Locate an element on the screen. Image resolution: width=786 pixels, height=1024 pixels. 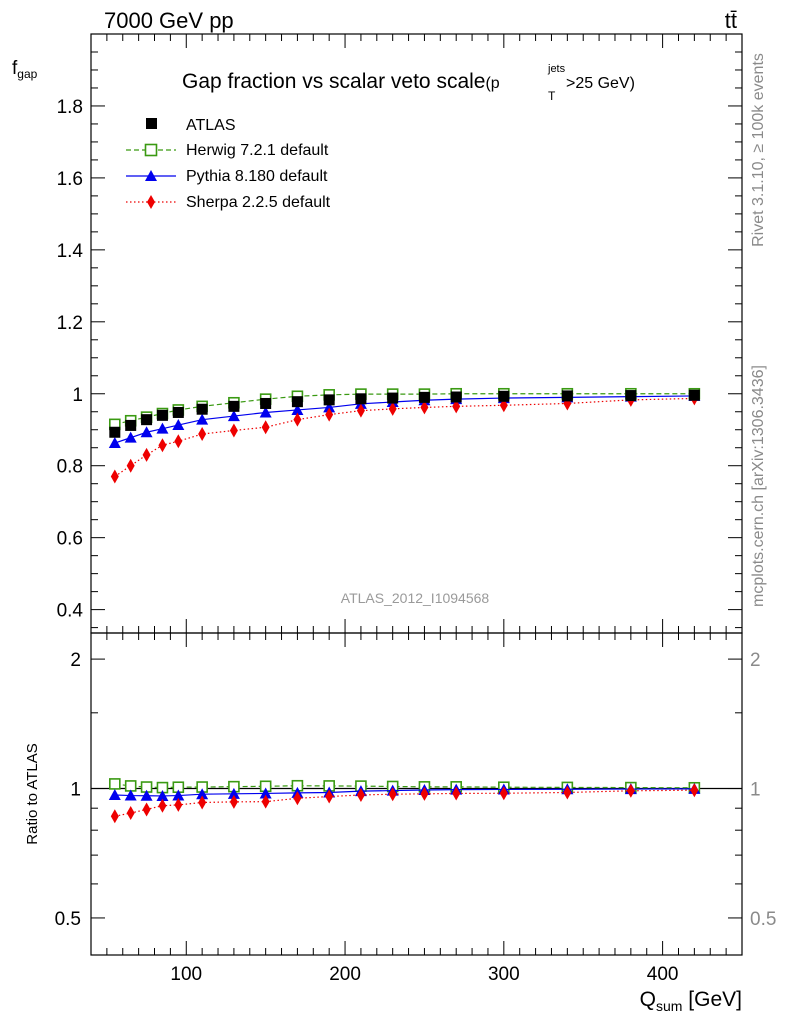
ratio-y-axis-label: Ratio to ATLAS is located at coordinates (32, 793).